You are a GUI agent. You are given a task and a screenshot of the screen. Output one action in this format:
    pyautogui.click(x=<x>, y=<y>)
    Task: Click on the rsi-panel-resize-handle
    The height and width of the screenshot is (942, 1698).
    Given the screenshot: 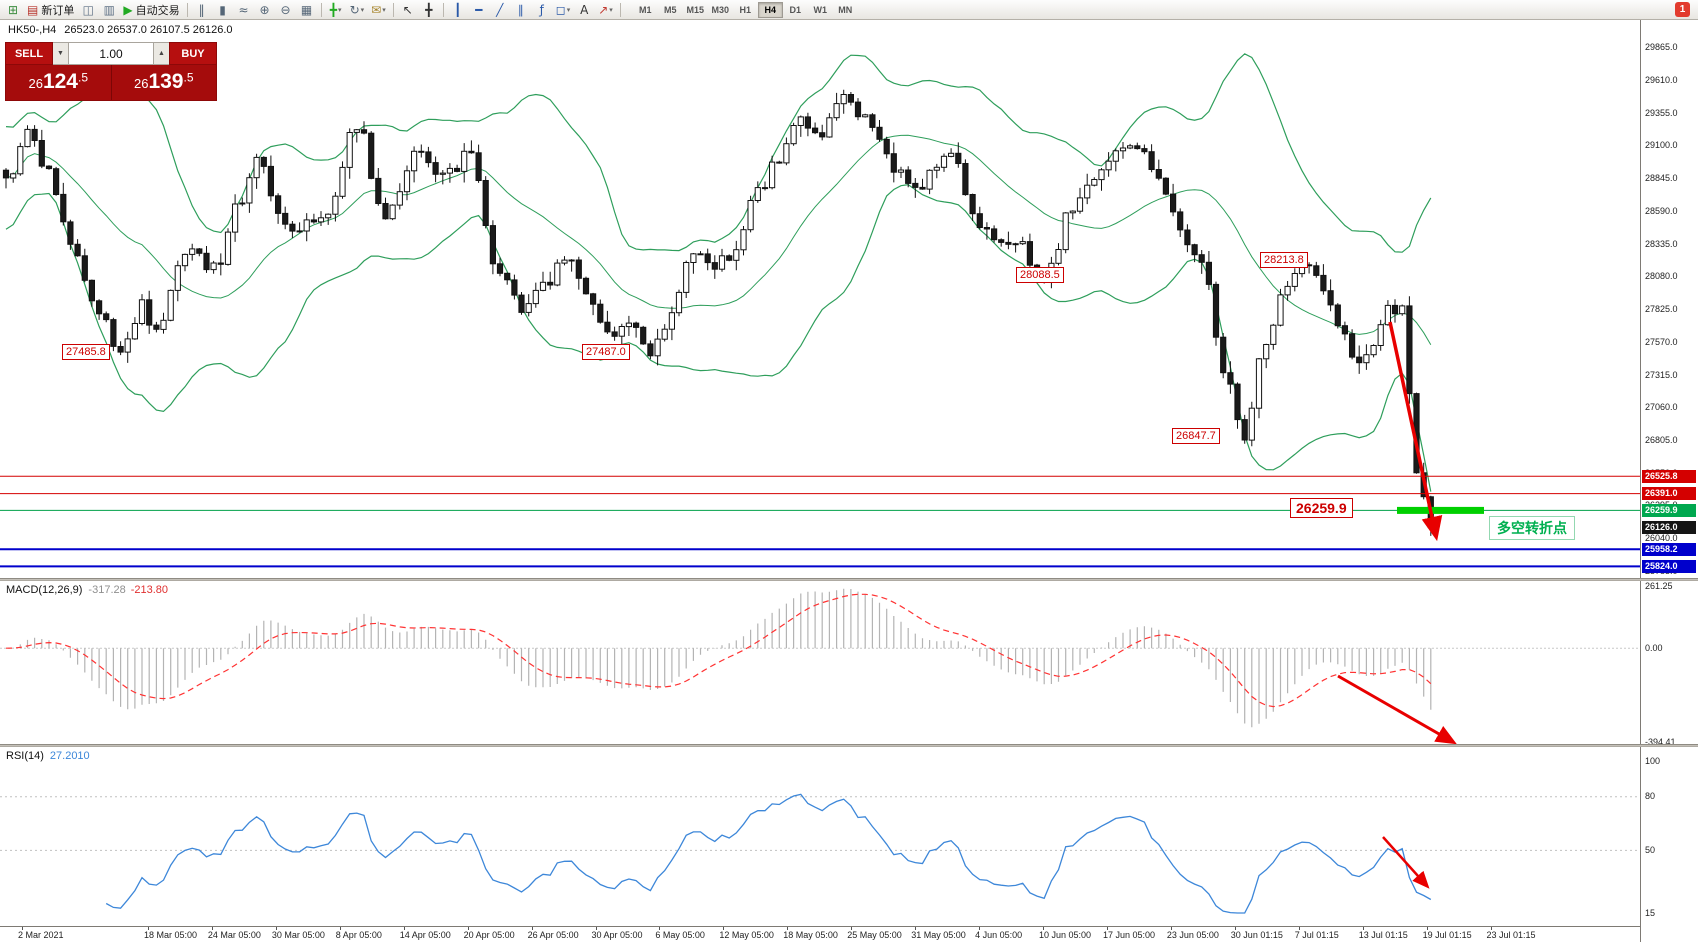 What is the action you would take?
    pyautogui.click(x=849, y=745)
    